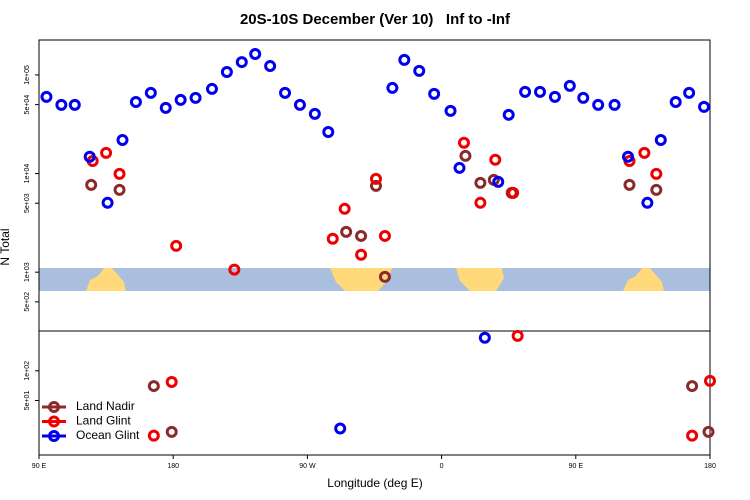 Image resolution: width=750 pixels, height=500 pixels. What do you see at coordinates (307, 466) in the screenshot?
I see `x-tick-label: 90 W` at bounding box center [307, 466].